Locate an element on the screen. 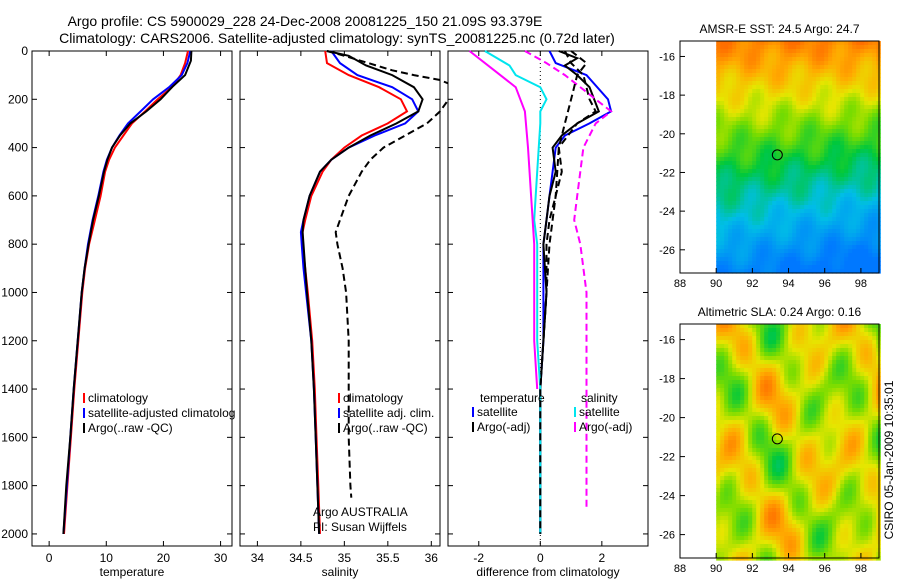 This screenshot has width=900, height=580. salinity-xtick-label: 36 is located at coordinates (432, 558).